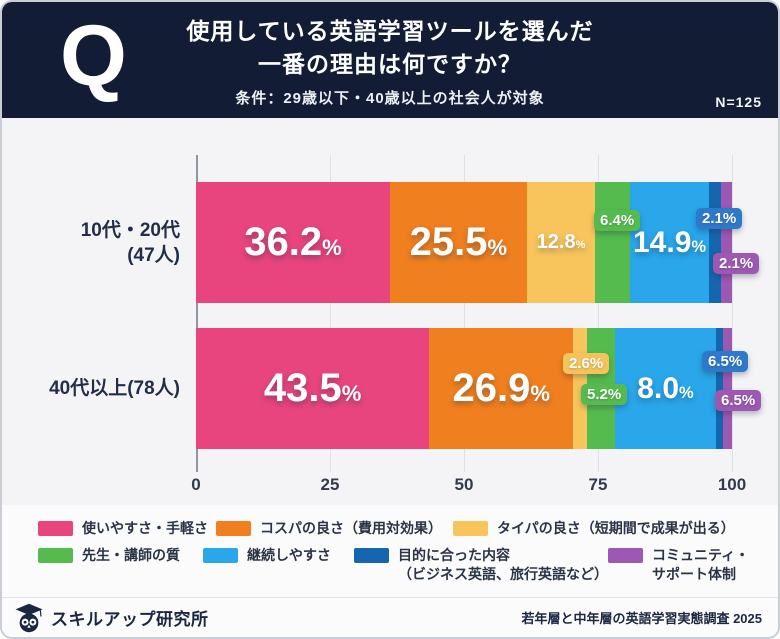  What do you see at coordinates (694, 574) in the screenshot?
I see `legend-label-line: サポート体制` at bounding box center [694, 574].